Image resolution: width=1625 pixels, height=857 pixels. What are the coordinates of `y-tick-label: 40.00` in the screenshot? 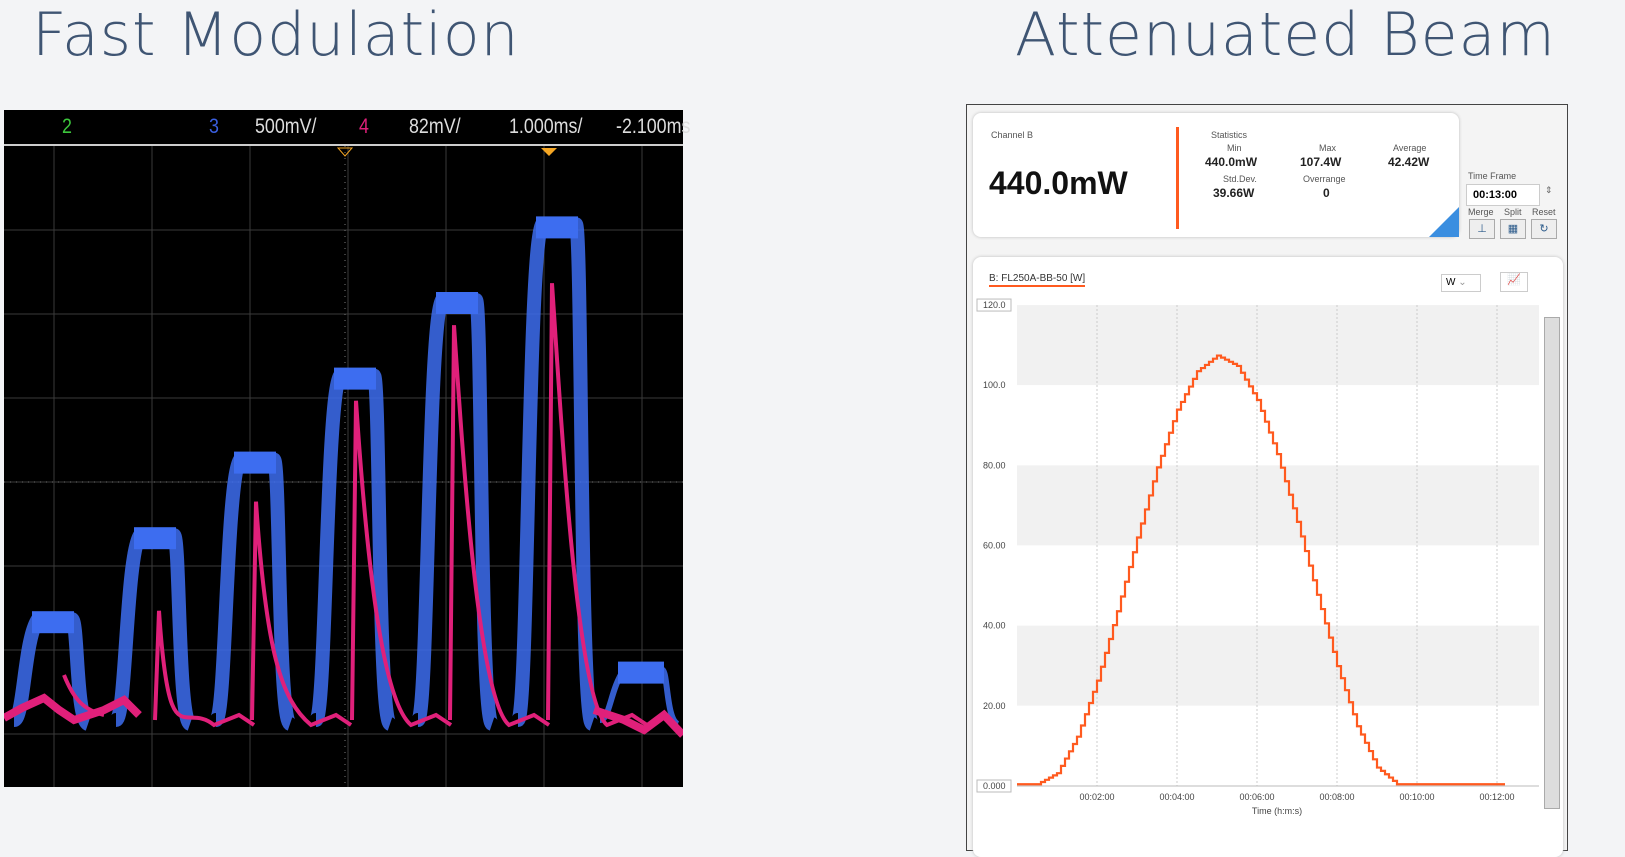 It's located at (994, 626).